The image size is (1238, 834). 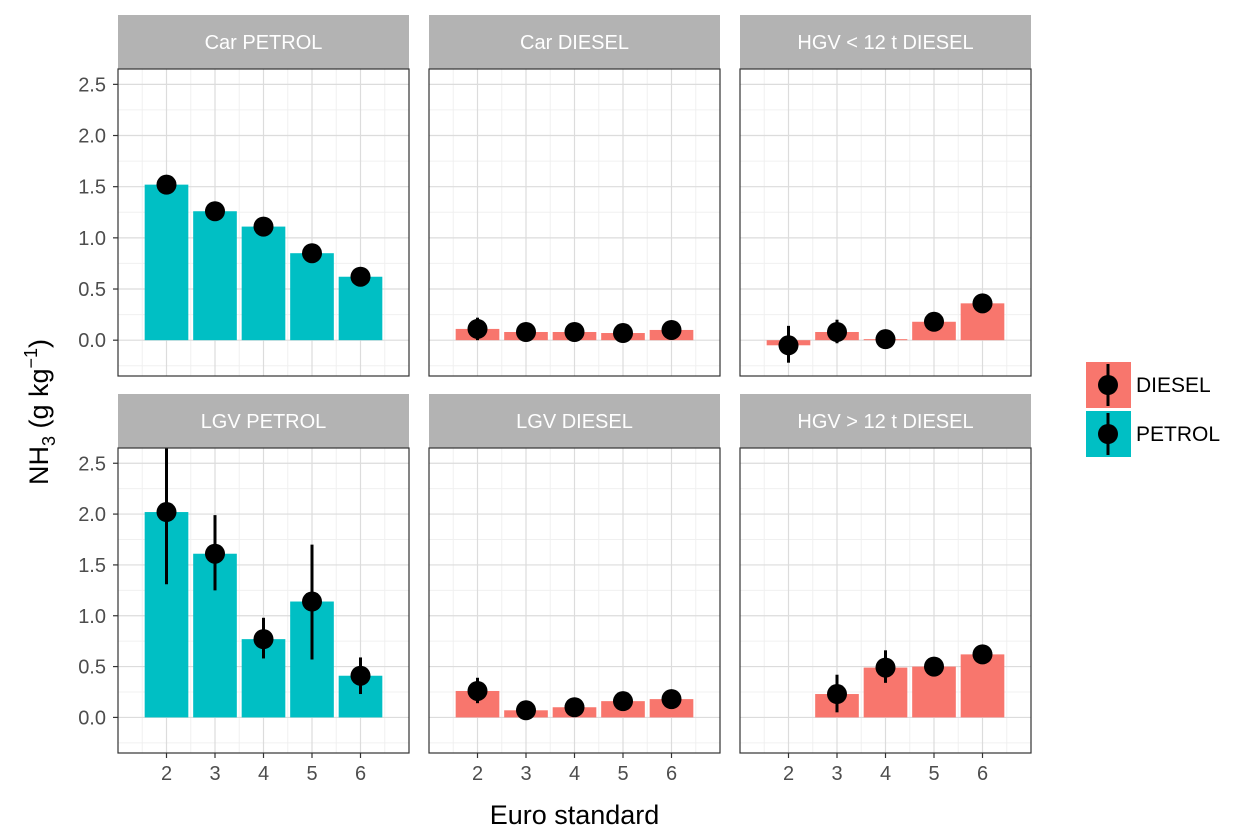 What do you see at coordinates (49, 441) in the screenshot?
I see `y-axis-title-sub: 3` at bounding box center [49, 441].